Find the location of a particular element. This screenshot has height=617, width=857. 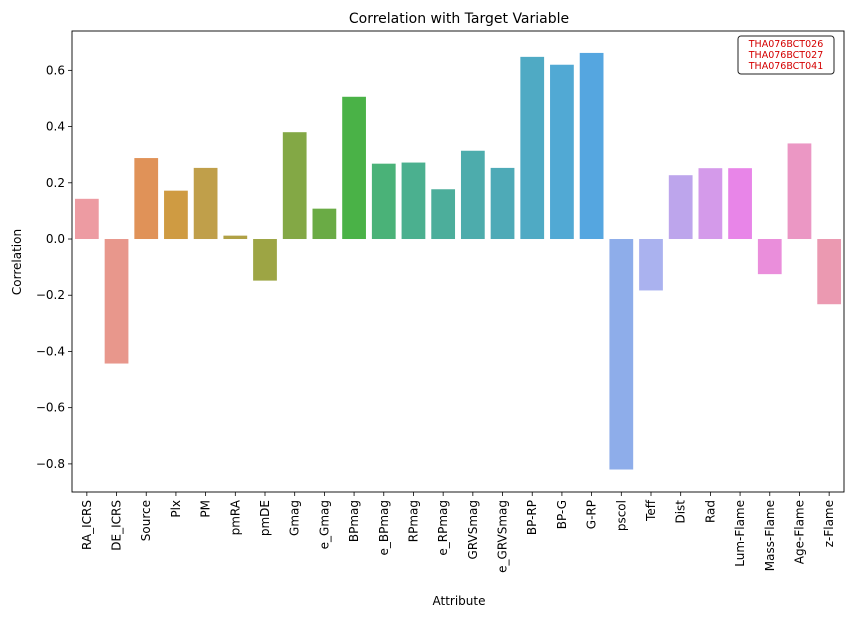

annotation-line-2: THA076BCT027 is located at coordinates (786, 55).